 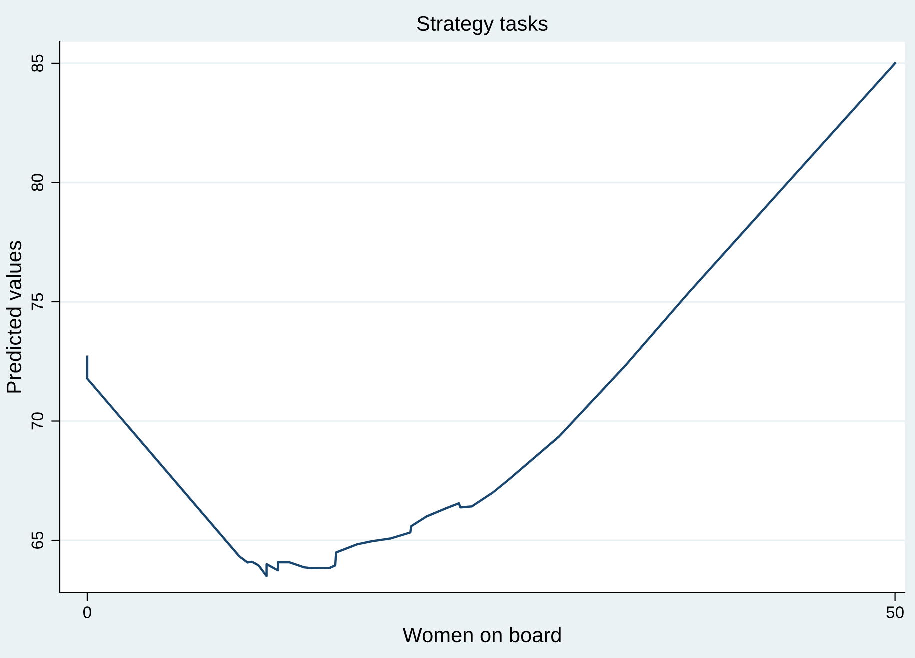 I want to click on x-tick-label: 0, so click(x=87, y=612).